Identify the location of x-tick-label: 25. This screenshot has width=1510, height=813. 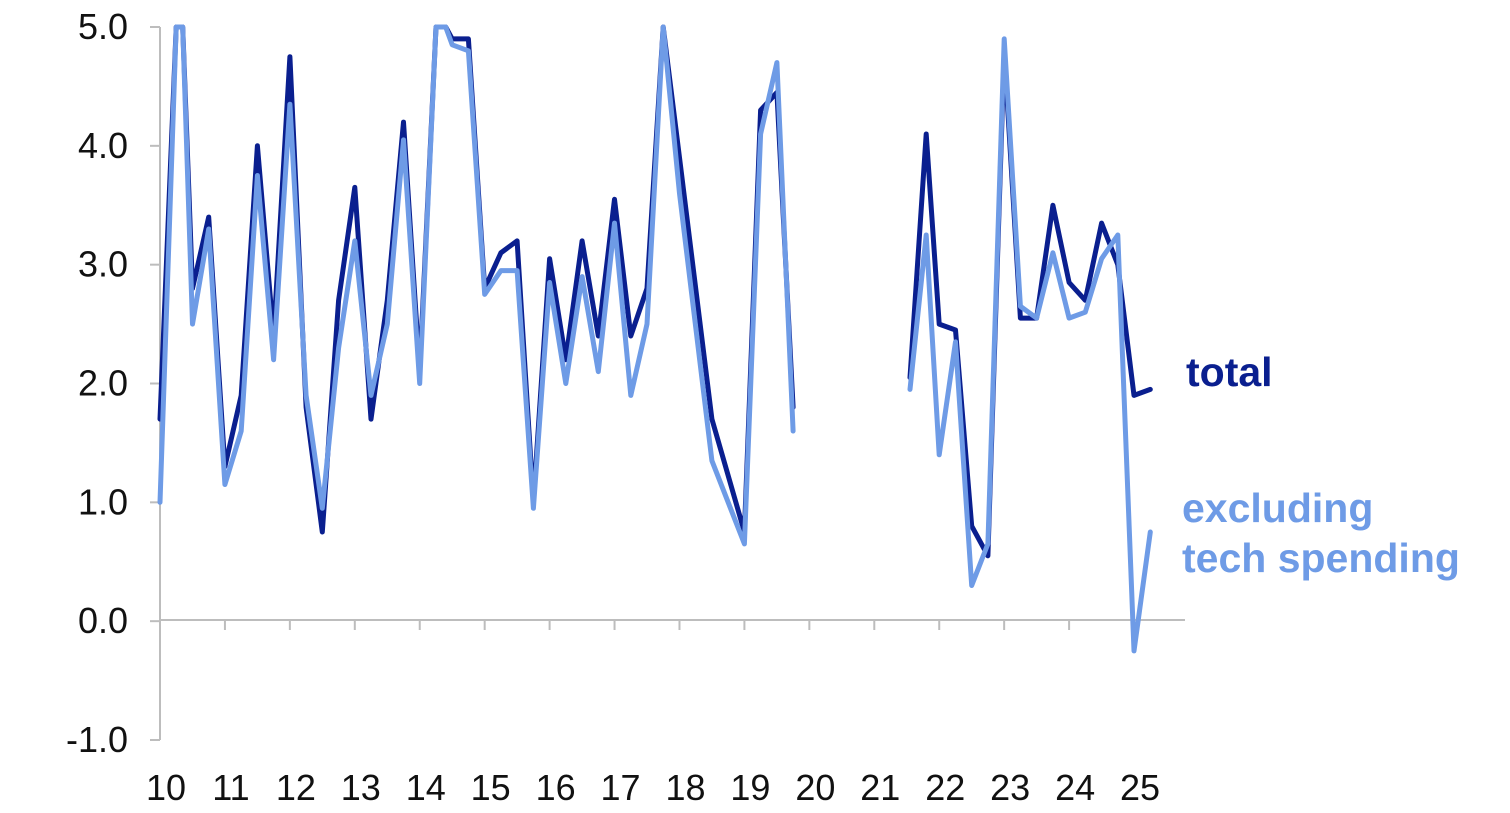
(1140, 787).